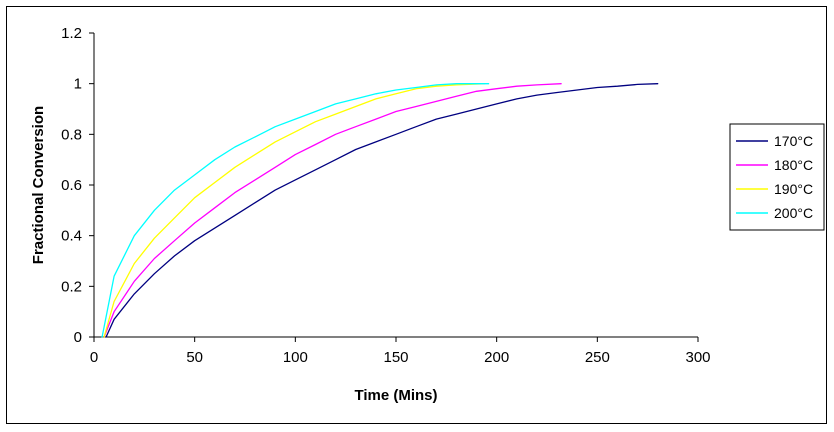 This screenshot has height=432, width=834. What do you see at coordinates (194, 357) in the screenshot?
I see `x-tick-label: 50` at bounding box center [194, 357].